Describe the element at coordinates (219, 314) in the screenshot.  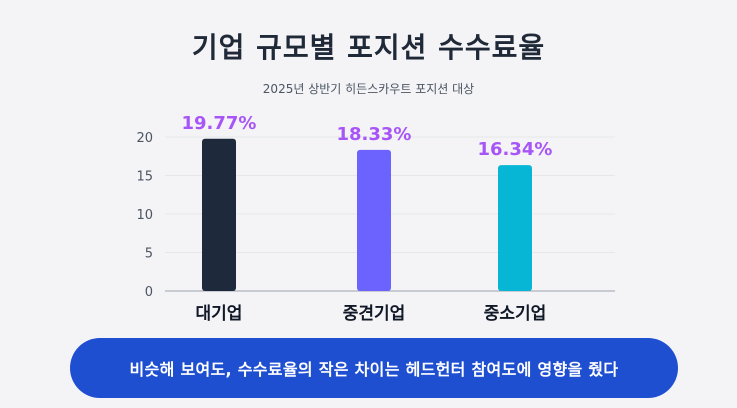
I see `x-tick-label: 대기업` at that location.